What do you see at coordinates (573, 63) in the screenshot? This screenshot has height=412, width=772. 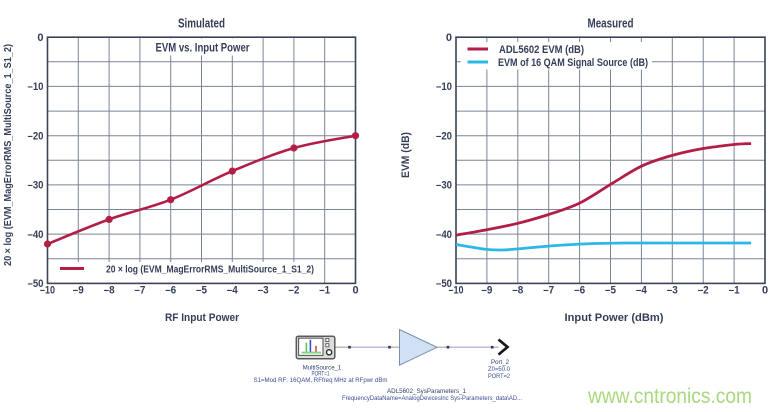 I see `svg-text:EVM of 16 QAM Signal Source (d: EVM of 16 QAM Signal Source (dB)` at bounding box center [573, 63].